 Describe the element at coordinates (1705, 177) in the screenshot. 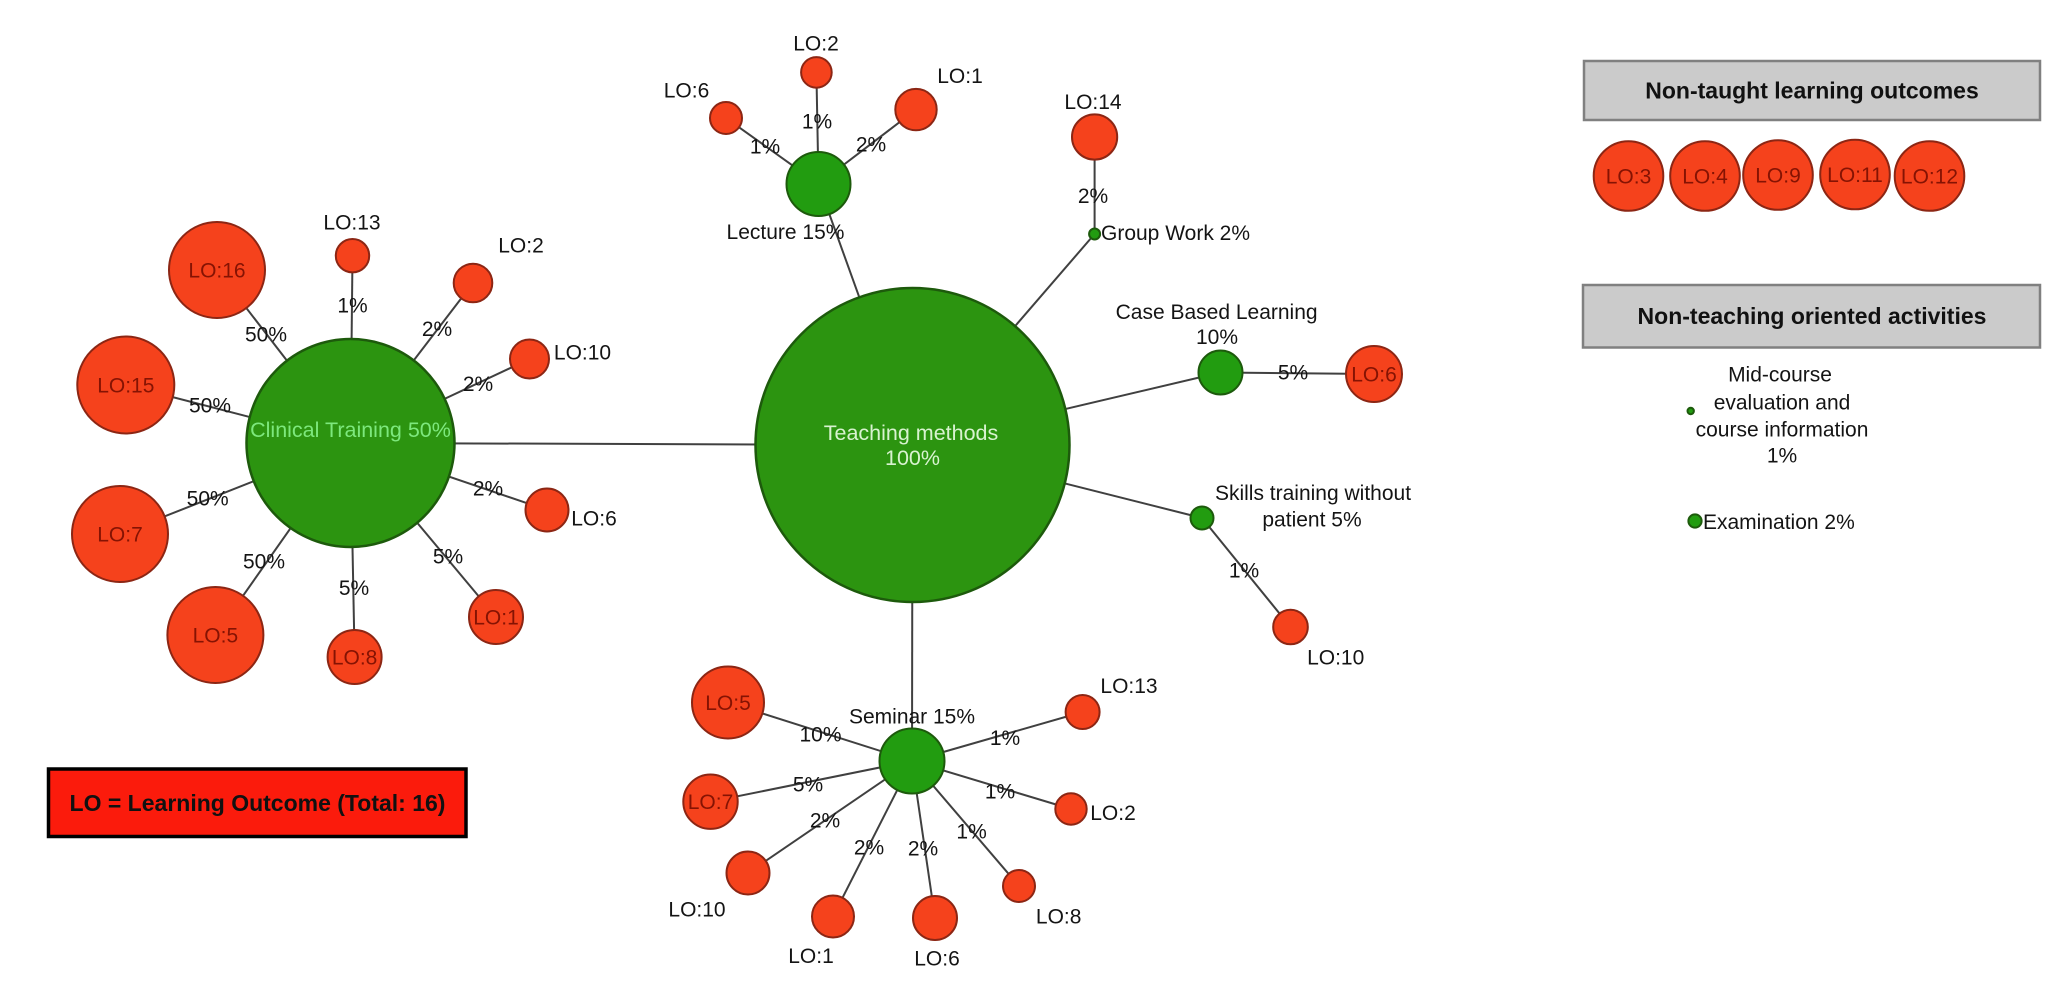

I see `svg-text: LO:4` at that location.